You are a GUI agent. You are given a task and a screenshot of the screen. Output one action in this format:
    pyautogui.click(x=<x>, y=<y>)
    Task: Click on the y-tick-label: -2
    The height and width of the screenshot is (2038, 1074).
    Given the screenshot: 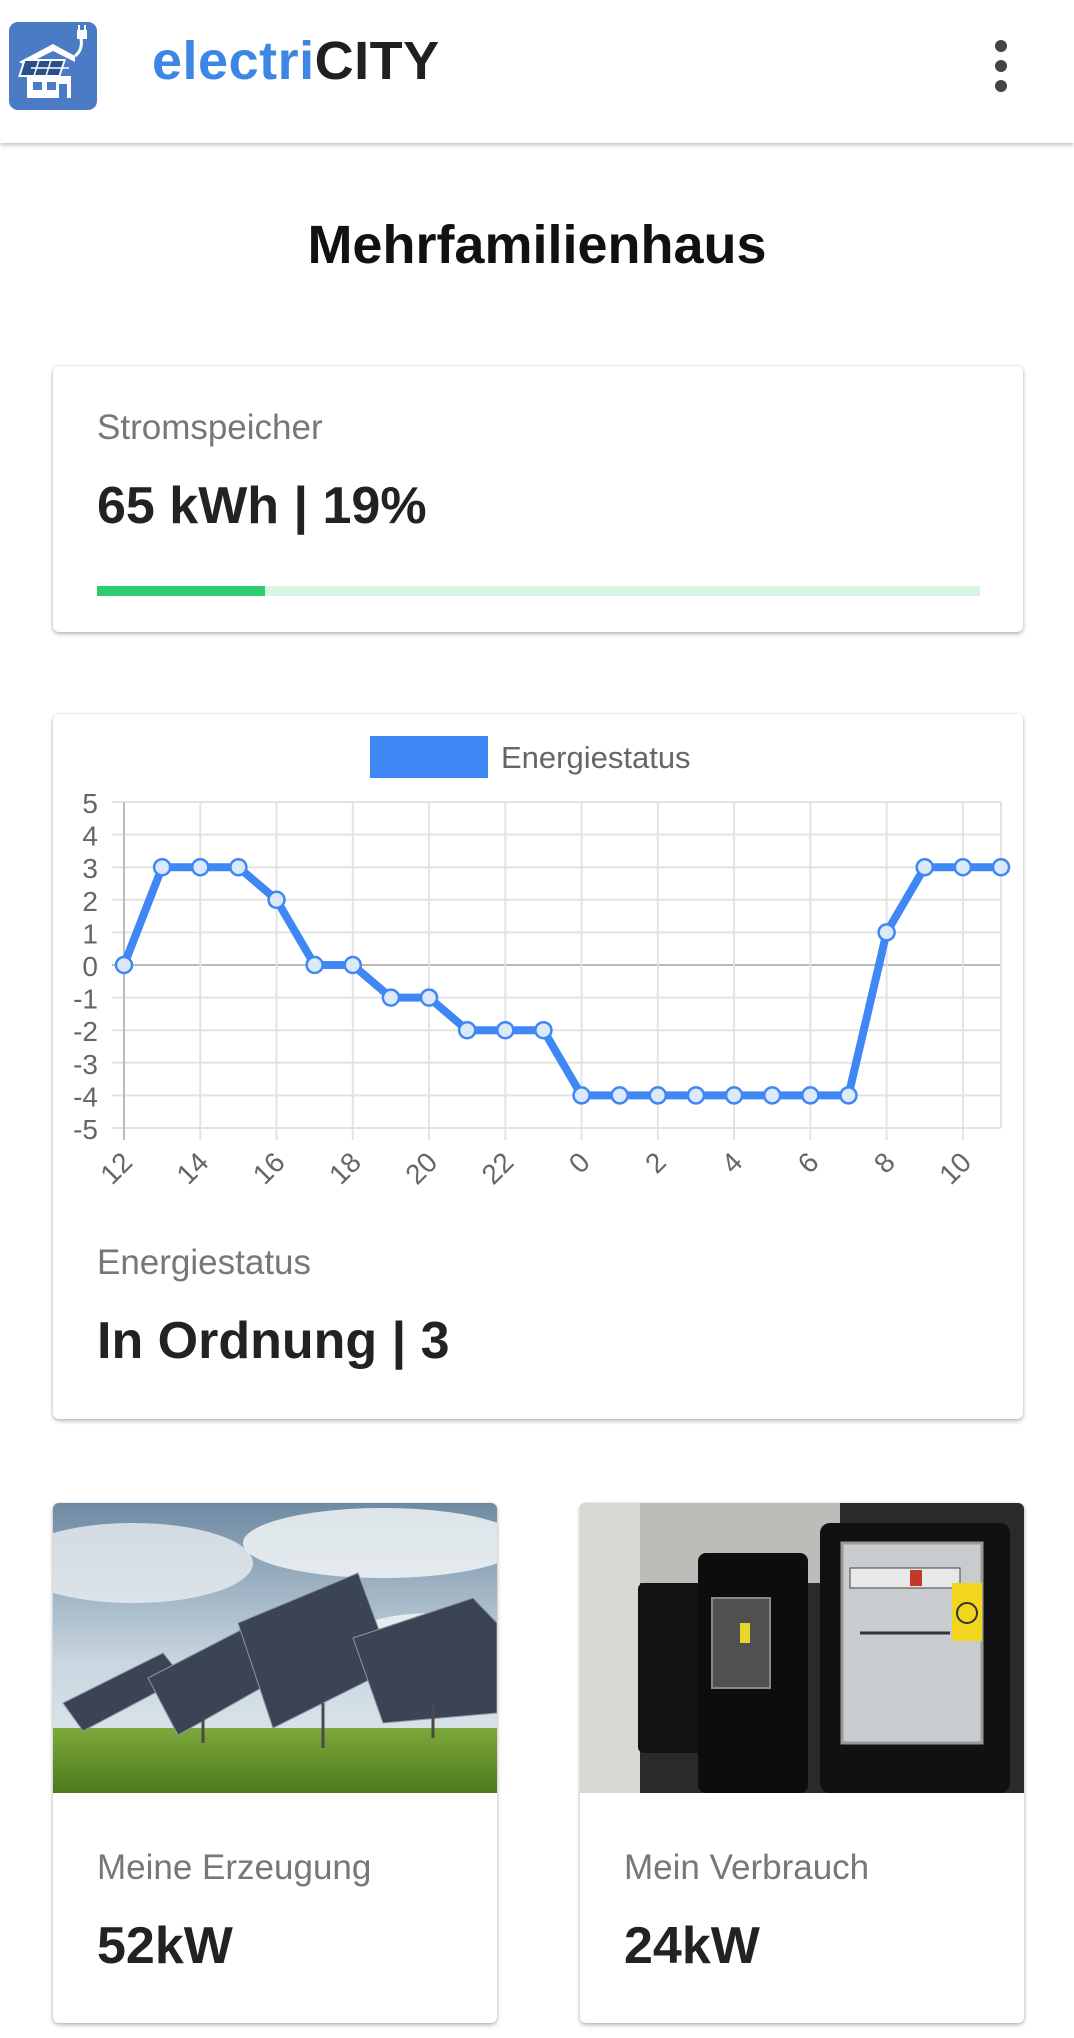 What is the action you would take?
    pyautogui.click(x=85, y=1031)
    